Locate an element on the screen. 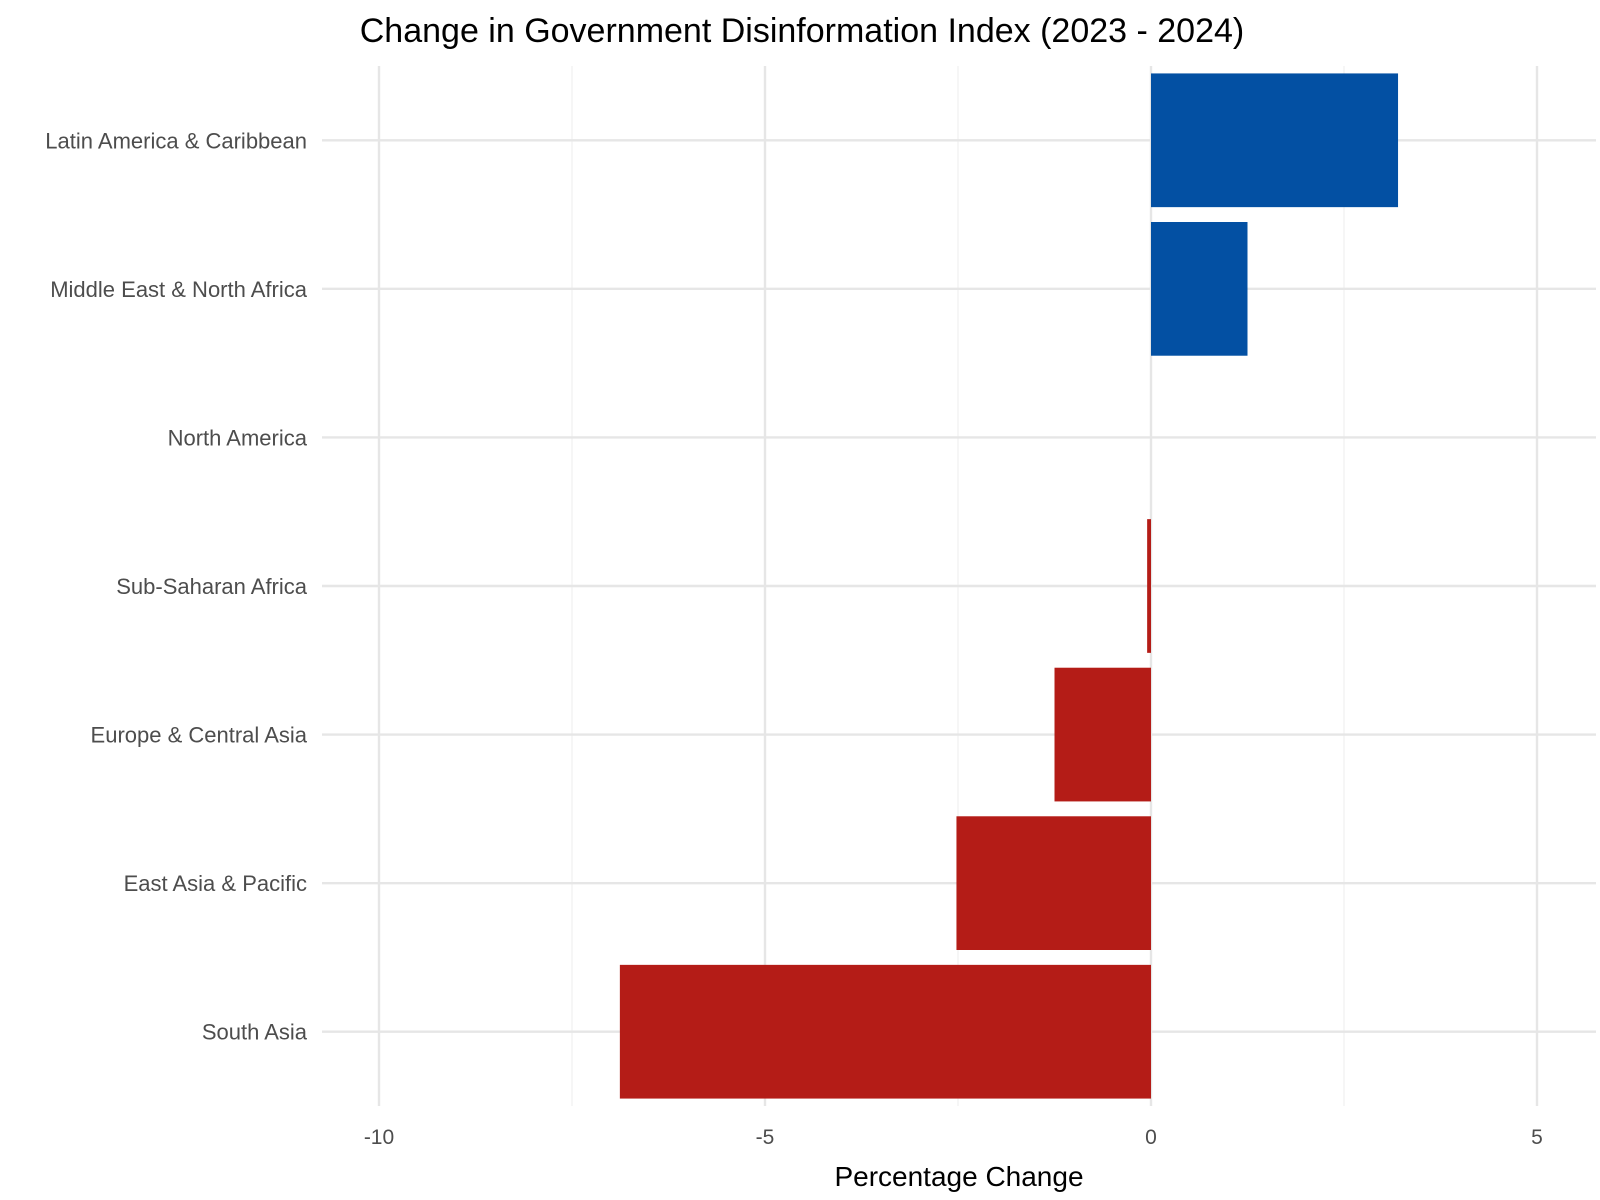 This screenshot has width=1600, height=1200. category-label: Europe & Central Asia is located at coordinates (199, 735).